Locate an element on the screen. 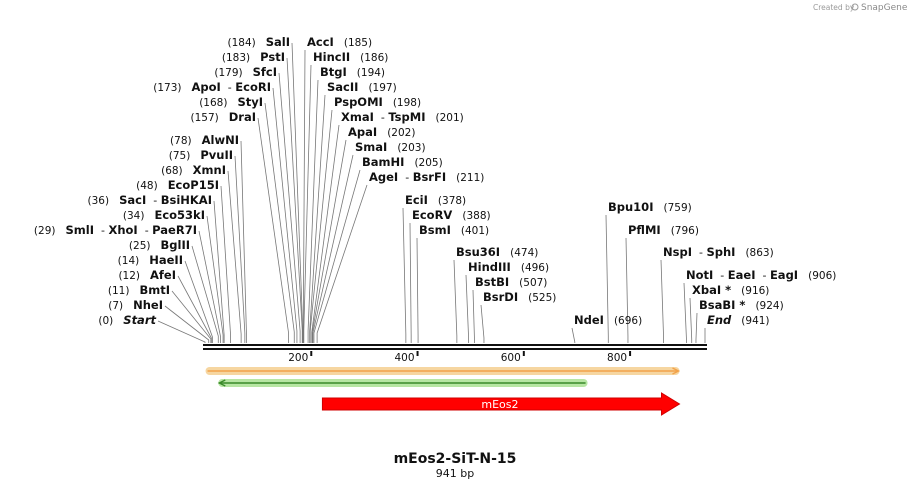 This screenshot has height=489, width=910. site-connector-pspomi is located at coordinates (321, 226).